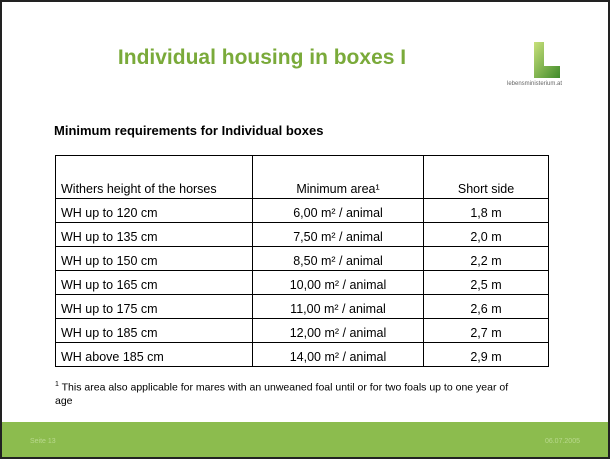  What do you see at coordinates (154, 234) in the screenshot?
I see `table-cell: WH up to 135 cm` at bounding box center [154, 234].